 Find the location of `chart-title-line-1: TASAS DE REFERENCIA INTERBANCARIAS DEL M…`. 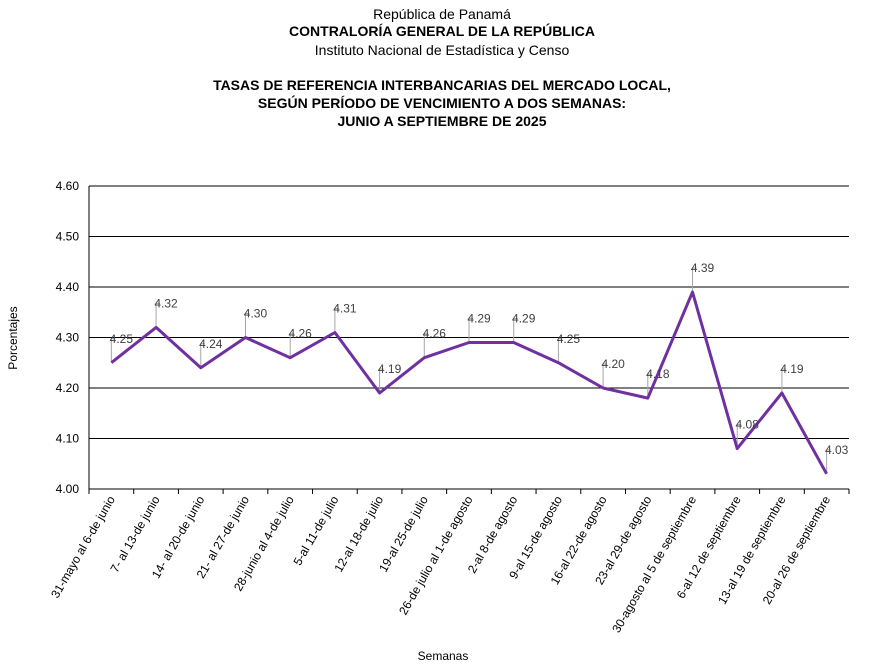

chart-title-line-1: TASAS DE REFERENCIA INTERBANCARIAS DEL M… is located at coordinates (442, 85).